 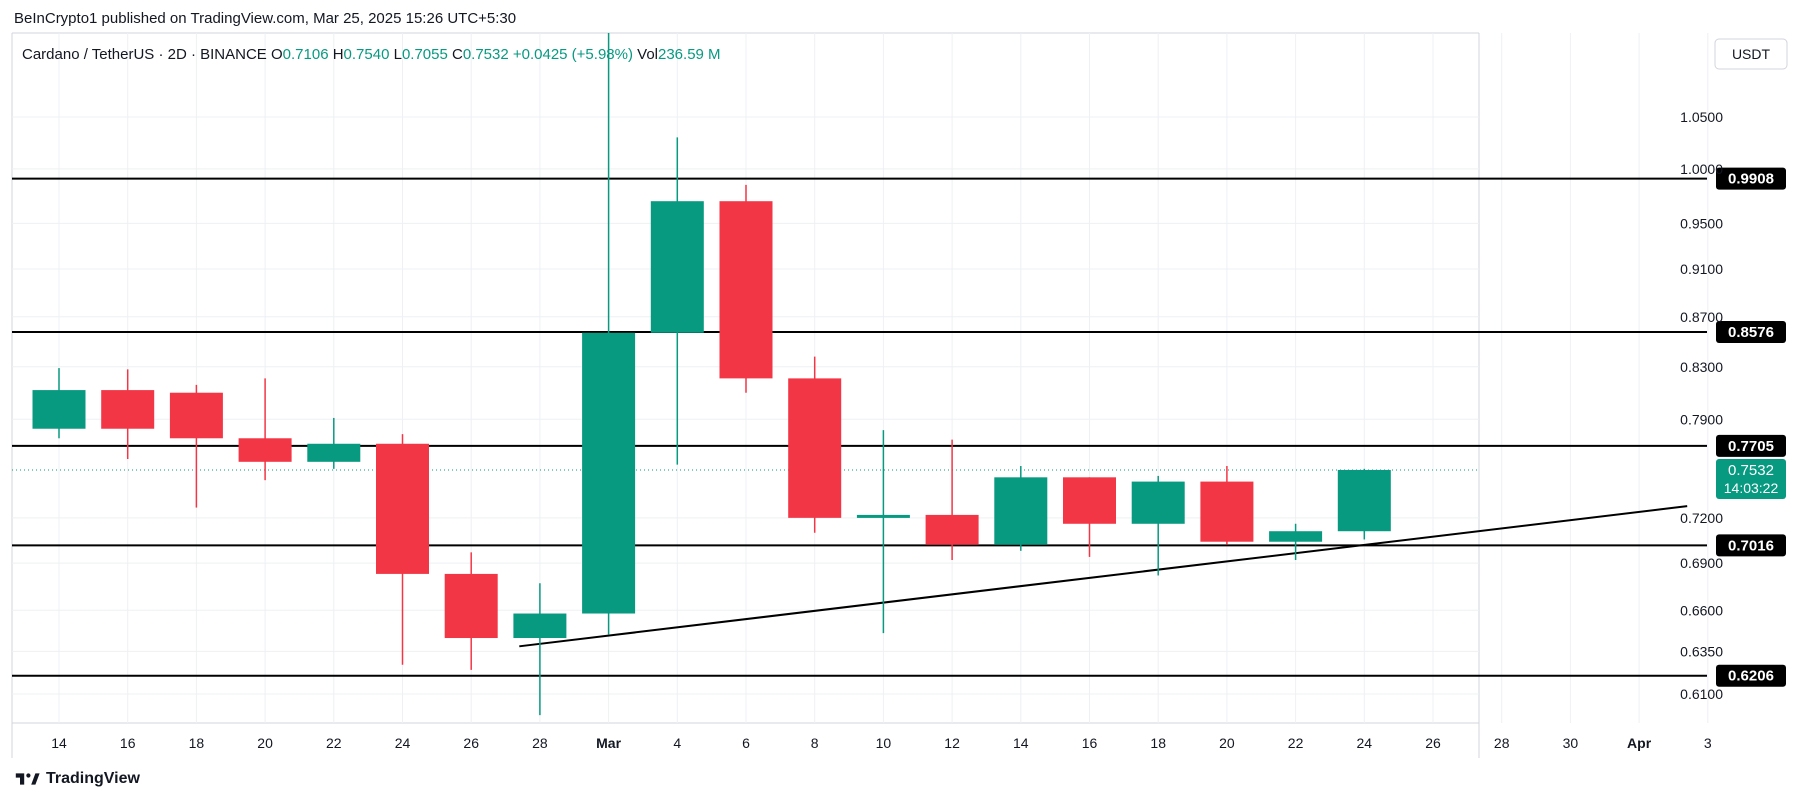 I want to click on x-tick-label: 30, so click(x=1571, y=743).